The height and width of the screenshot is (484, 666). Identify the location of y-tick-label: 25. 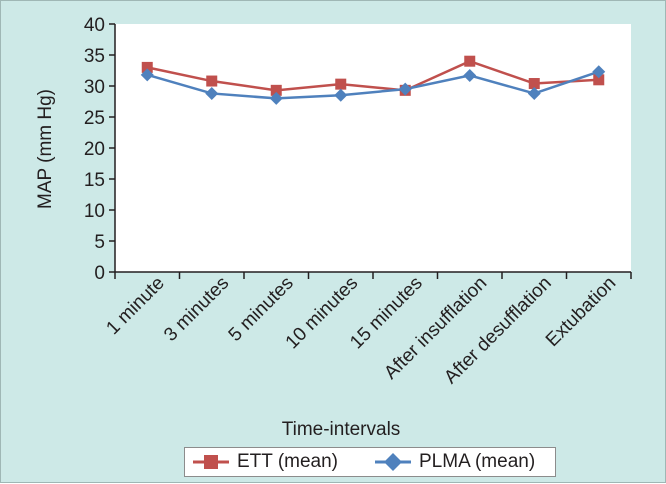
(94, 118).